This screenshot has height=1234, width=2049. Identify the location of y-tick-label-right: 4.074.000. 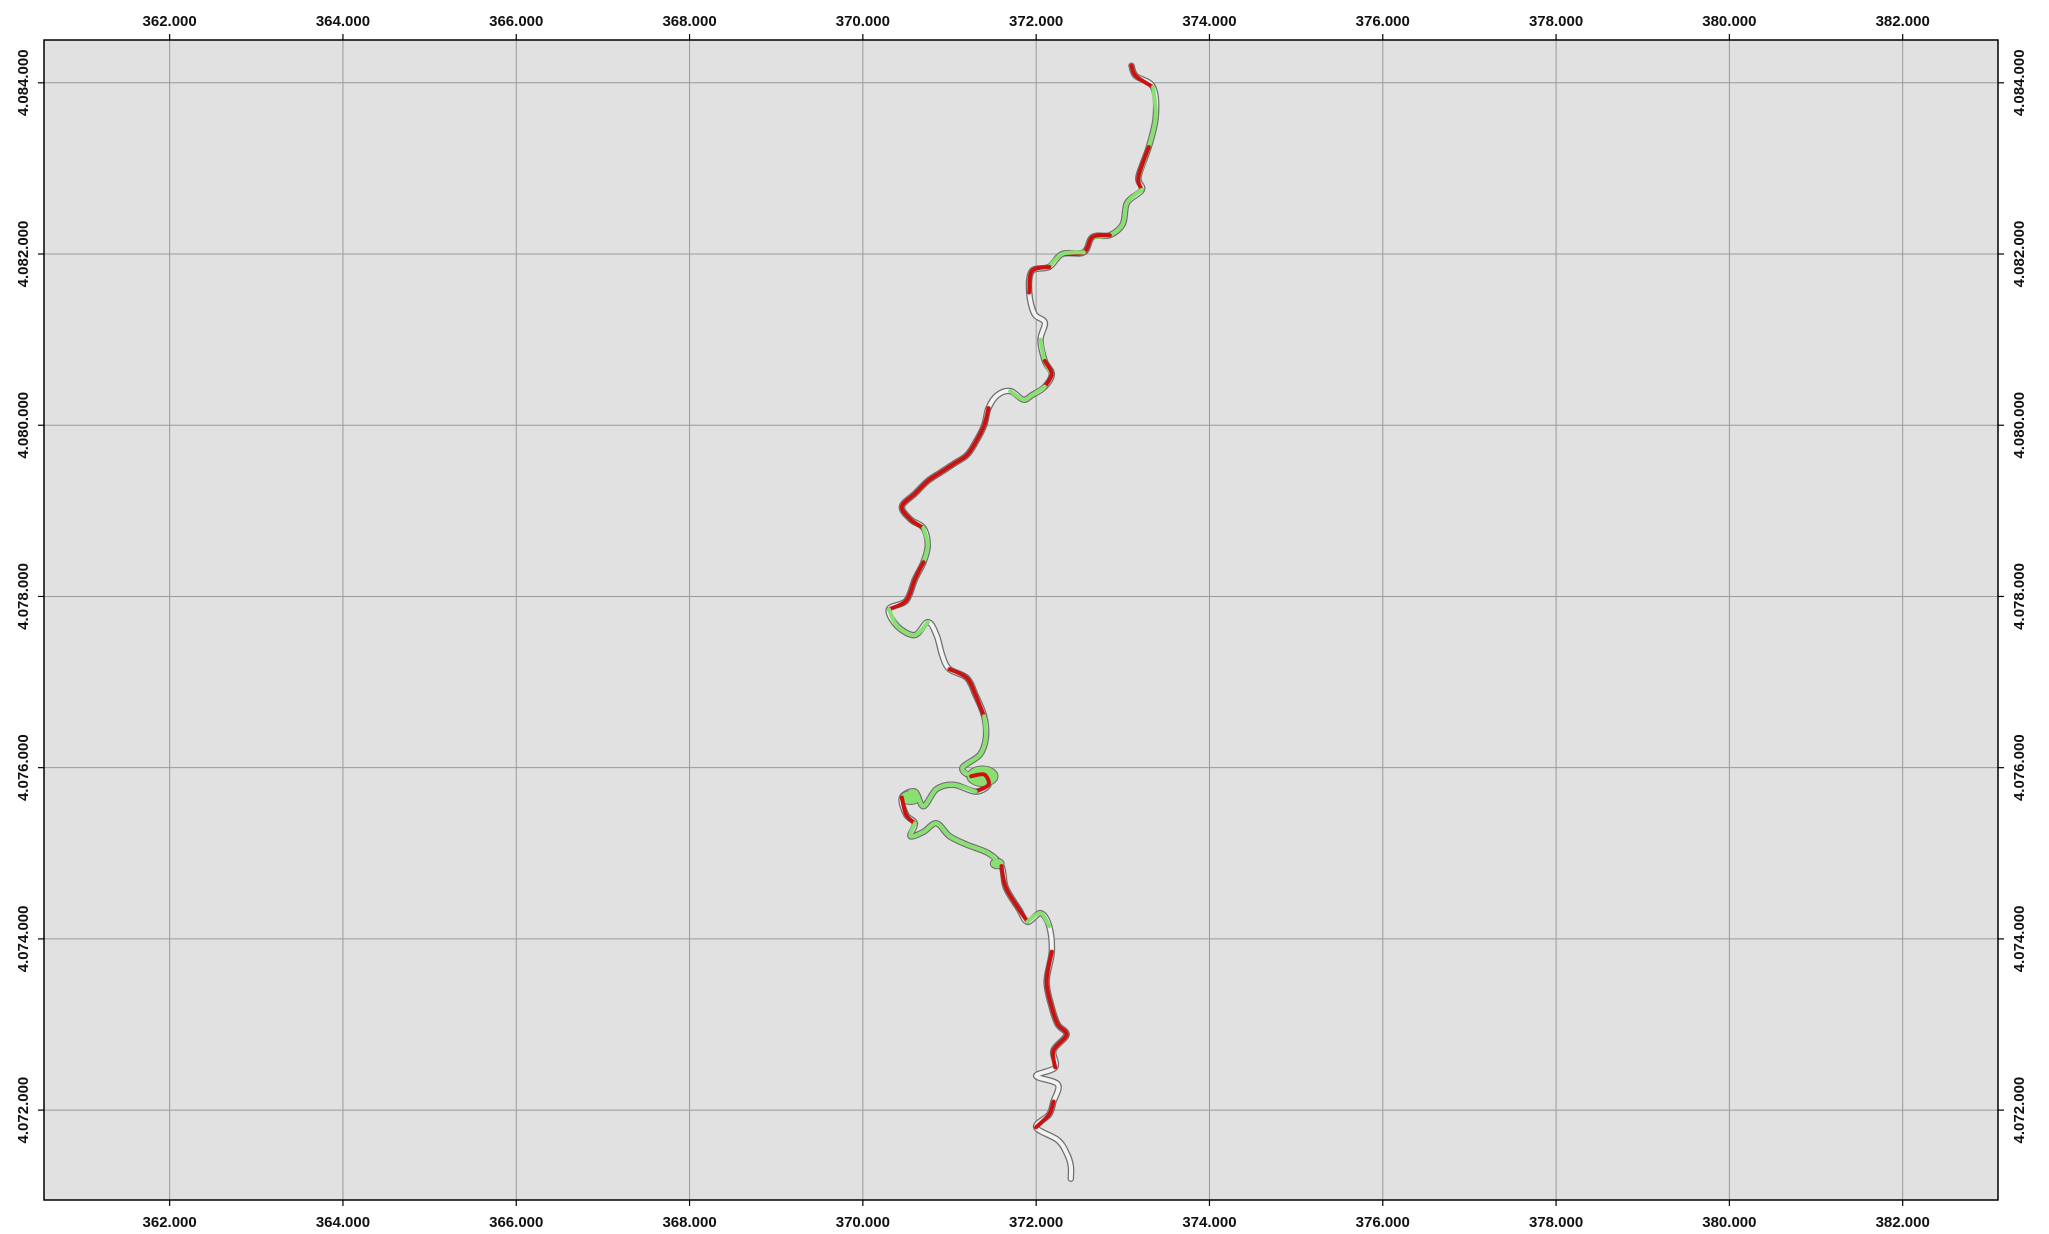
(2019, 939).